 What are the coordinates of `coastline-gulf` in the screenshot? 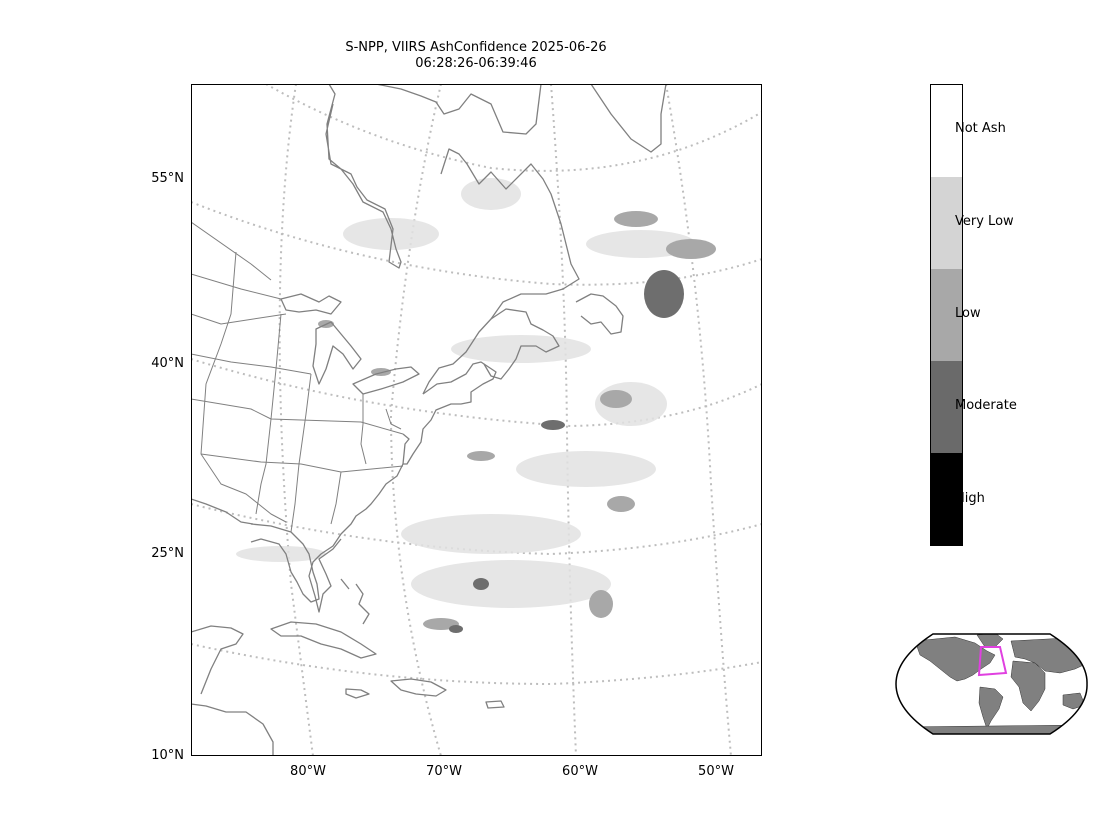 It's located at (222, 511).